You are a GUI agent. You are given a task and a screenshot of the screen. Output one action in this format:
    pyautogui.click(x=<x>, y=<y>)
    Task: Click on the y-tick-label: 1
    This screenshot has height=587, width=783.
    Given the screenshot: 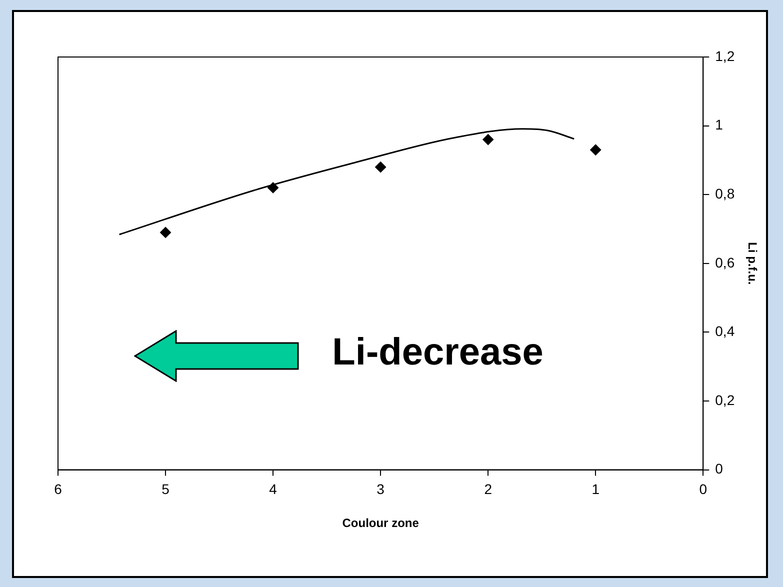 What is the action you would take?
    pyautogui.click(x=719, y=124)
    